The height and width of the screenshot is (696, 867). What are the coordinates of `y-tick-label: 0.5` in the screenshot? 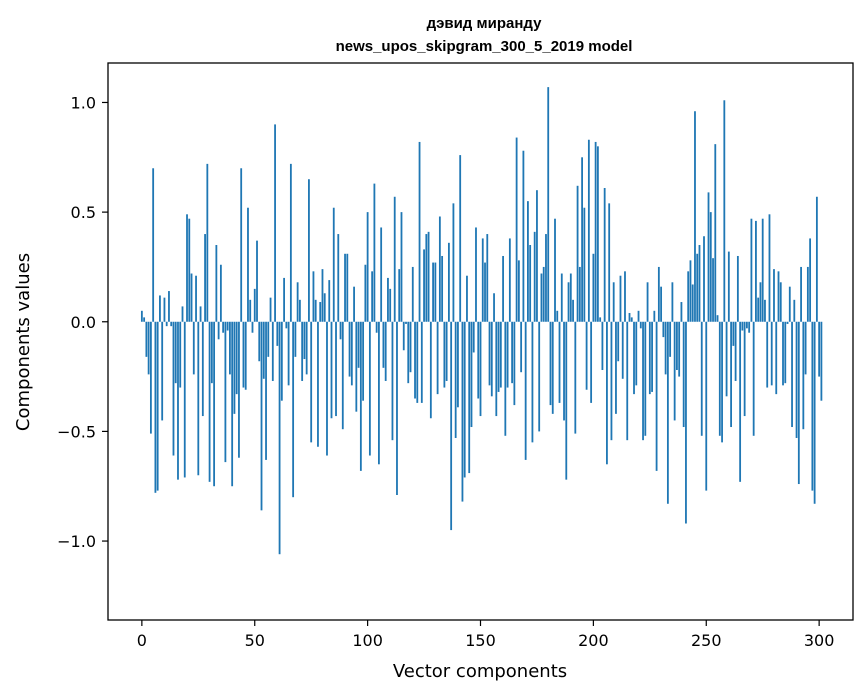 It's located at (83, 212).